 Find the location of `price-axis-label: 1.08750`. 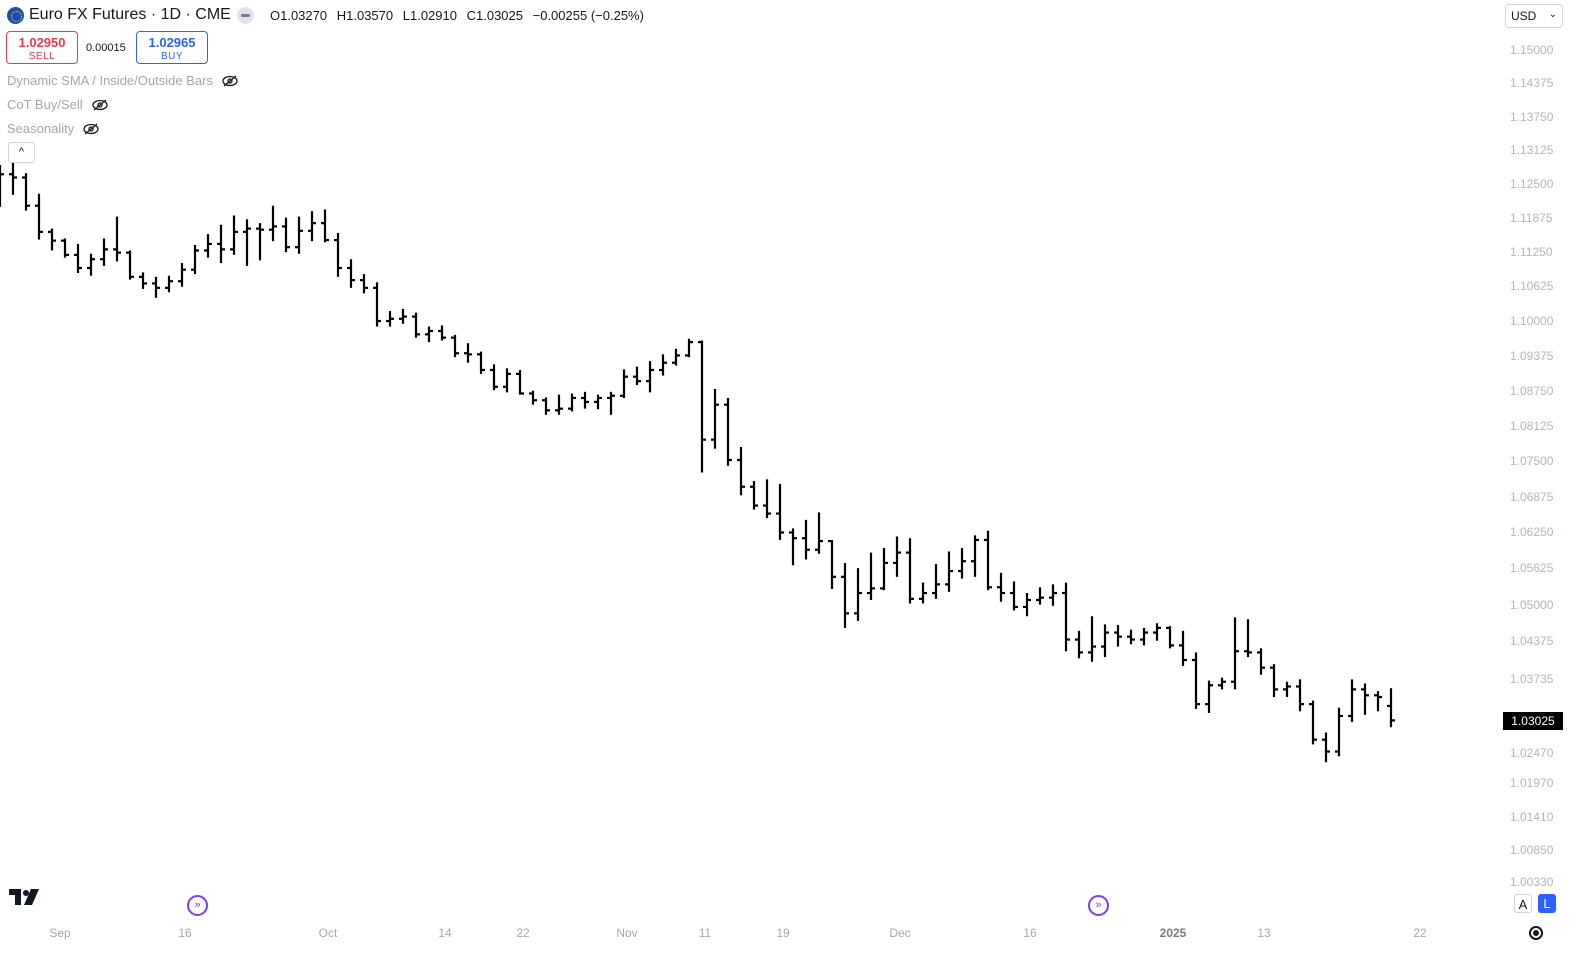

price-axis-label: 1.08750 is located at coordinates (1532, 390).